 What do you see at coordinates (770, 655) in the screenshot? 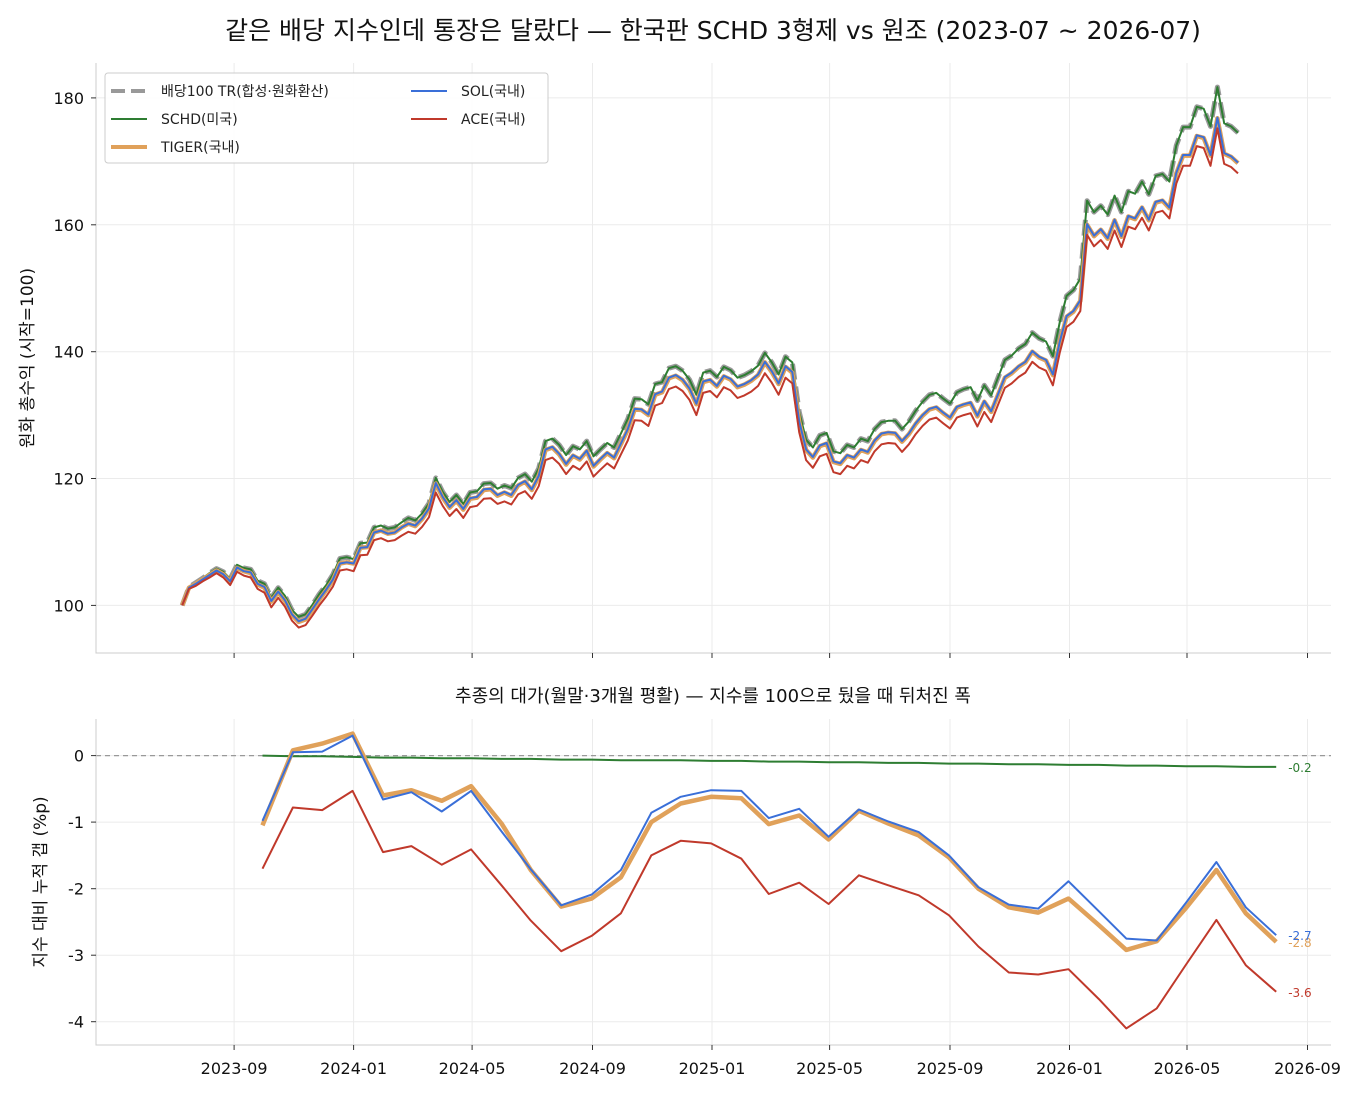
I see `top-x-ticks` at bounding box center [770, 655].